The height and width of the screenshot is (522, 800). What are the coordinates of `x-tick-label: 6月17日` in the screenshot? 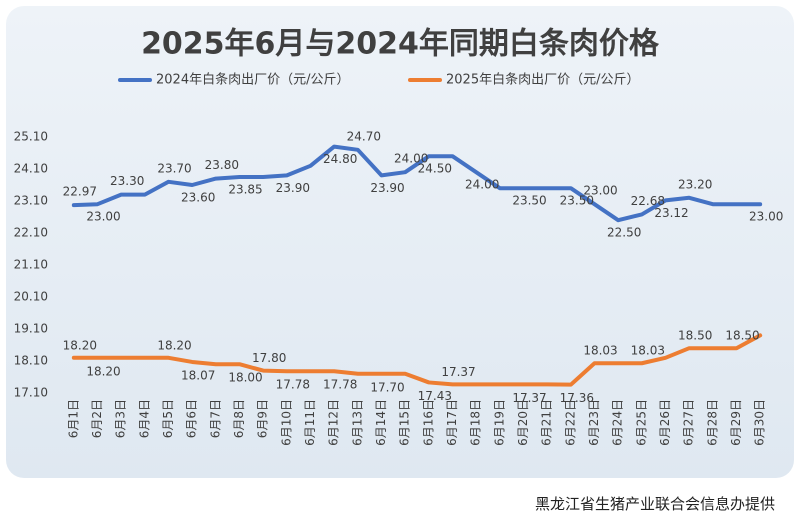 It's located at (452, 422).